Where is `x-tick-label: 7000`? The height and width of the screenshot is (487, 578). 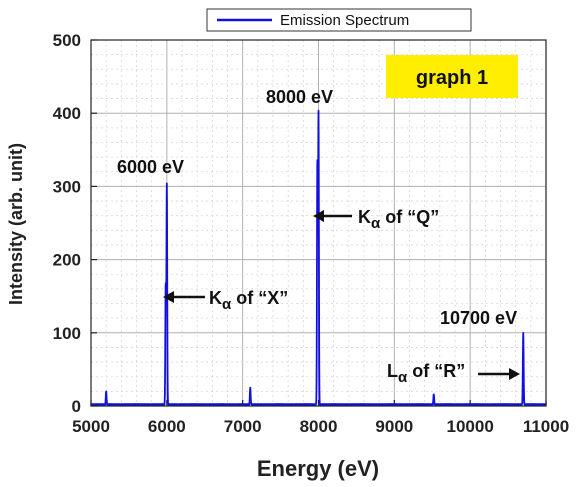
x-tick-label: 7000 is located at coordinates (243, 426).